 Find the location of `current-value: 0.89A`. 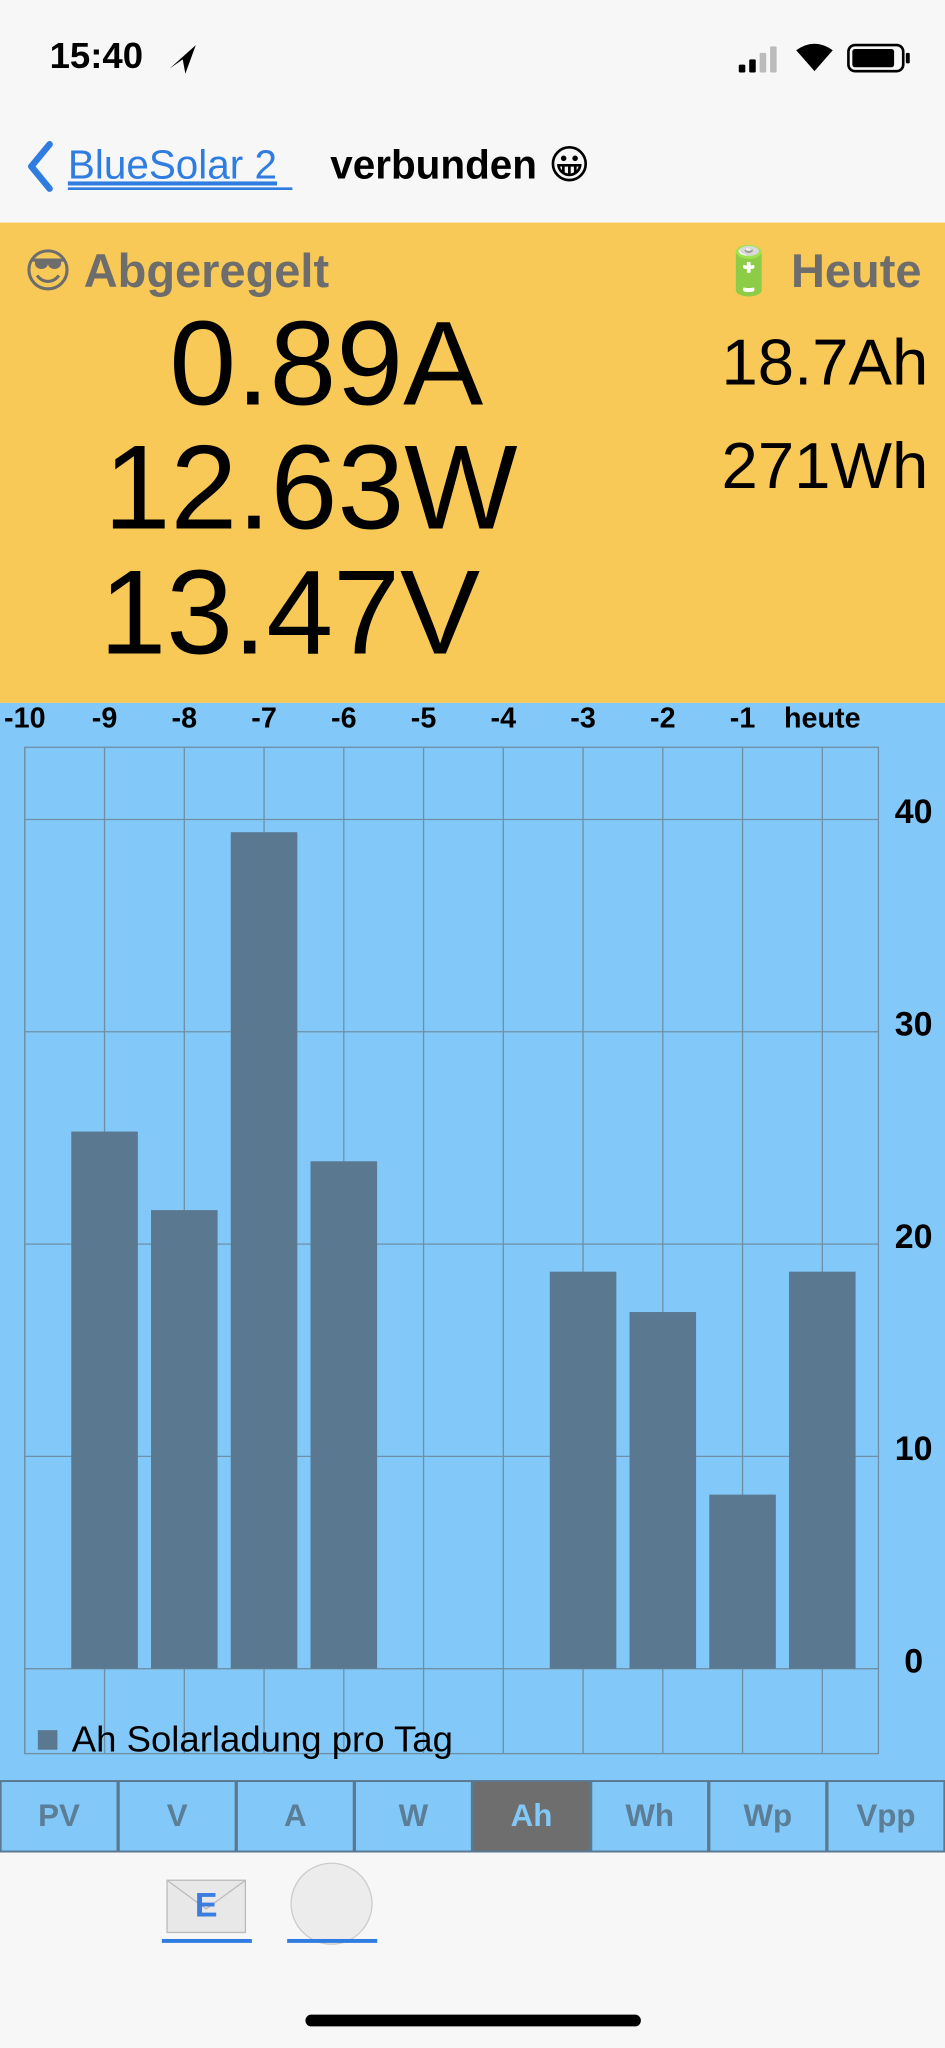

current-value: 0.89A is located at coordinates (326, 363).